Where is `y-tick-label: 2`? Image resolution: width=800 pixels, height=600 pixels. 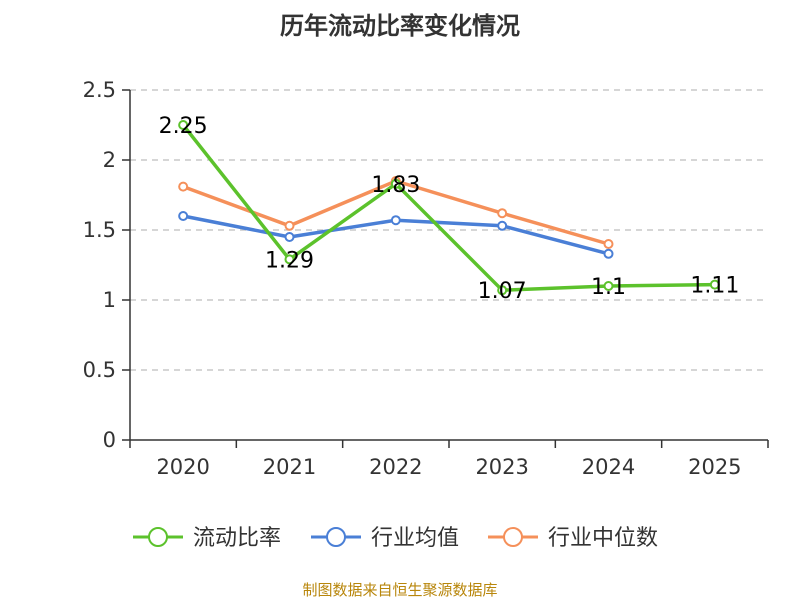
y-tick-label: 2 is located at coordinates (109, 160).